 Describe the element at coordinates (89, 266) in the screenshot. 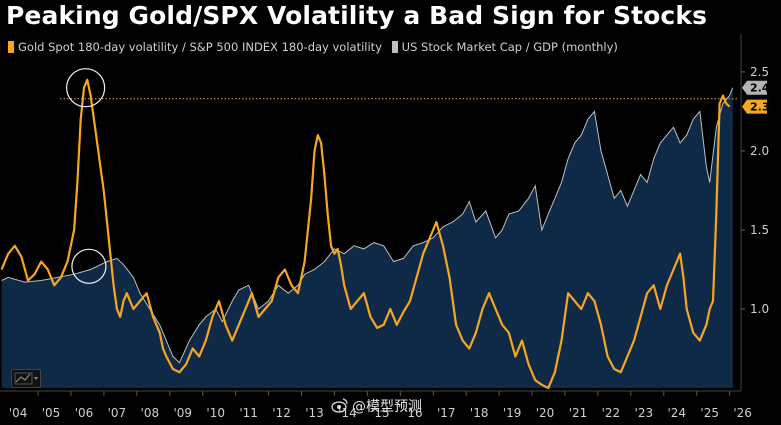

I see `annotation-circle-mktcap-2006` at that location.